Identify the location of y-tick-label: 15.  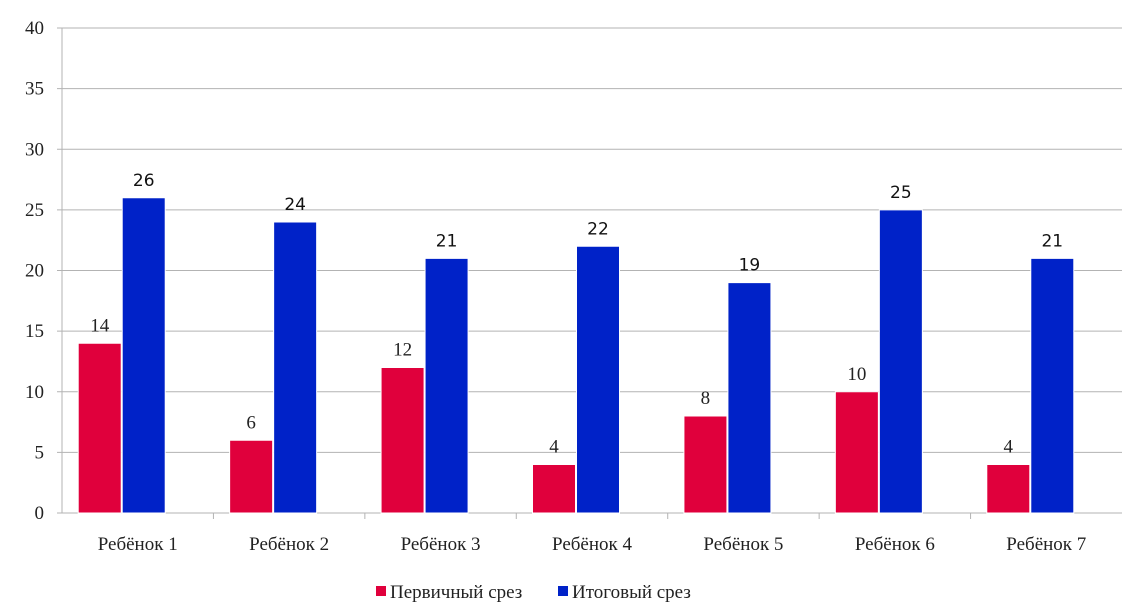
(34, 331).